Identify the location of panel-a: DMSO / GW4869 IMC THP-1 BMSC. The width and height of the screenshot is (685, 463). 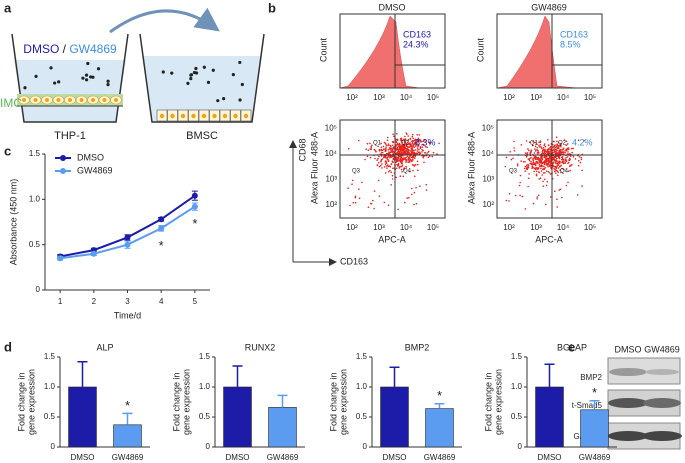
(132, 74).